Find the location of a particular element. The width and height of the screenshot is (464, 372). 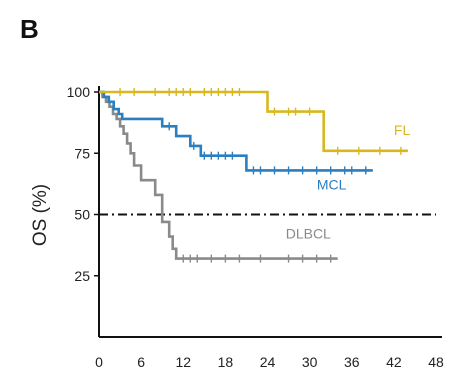

x-tick-label: 12 is located at coordinates (183, 362).